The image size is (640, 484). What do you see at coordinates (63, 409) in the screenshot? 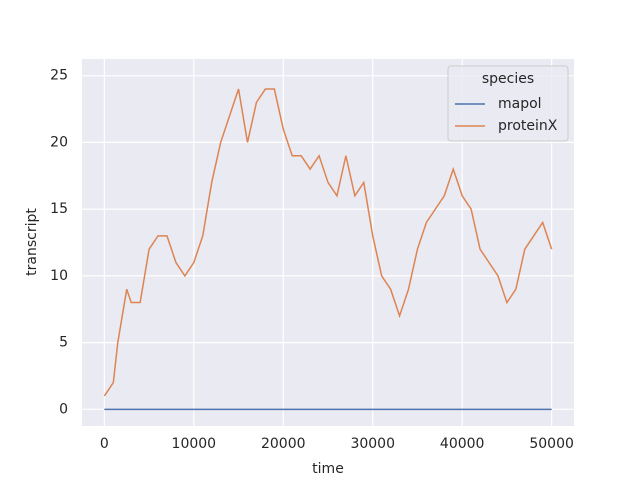
I see `y-tick-label: 0` at bounding box center [63, 409].